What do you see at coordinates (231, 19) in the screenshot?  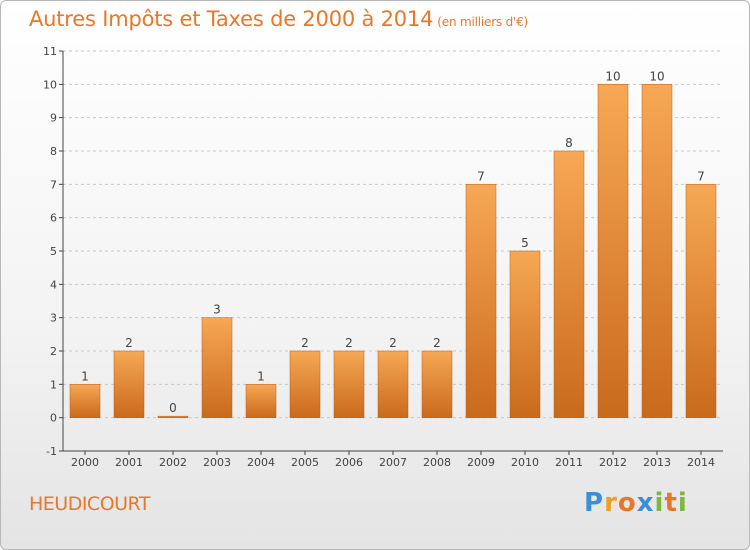 I see `title-text: Autres Impôts et Taxes de 2000 à 2014` at bounding box center [231, 19].